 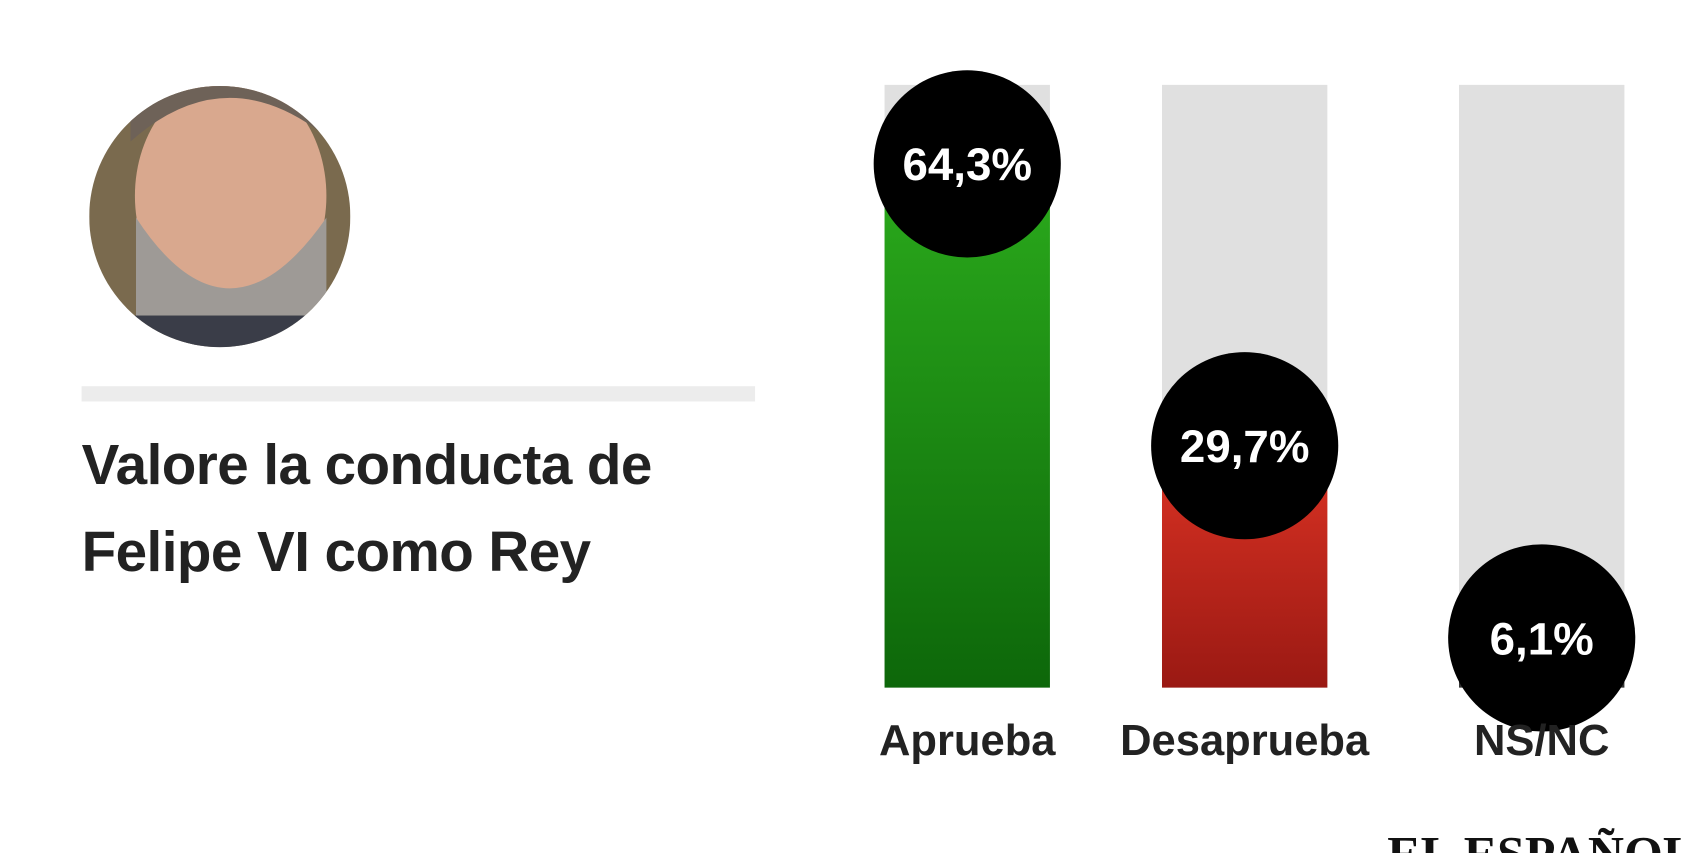 I want to click on x-tick-label: NS/NC, so click(x=1541, y=741).